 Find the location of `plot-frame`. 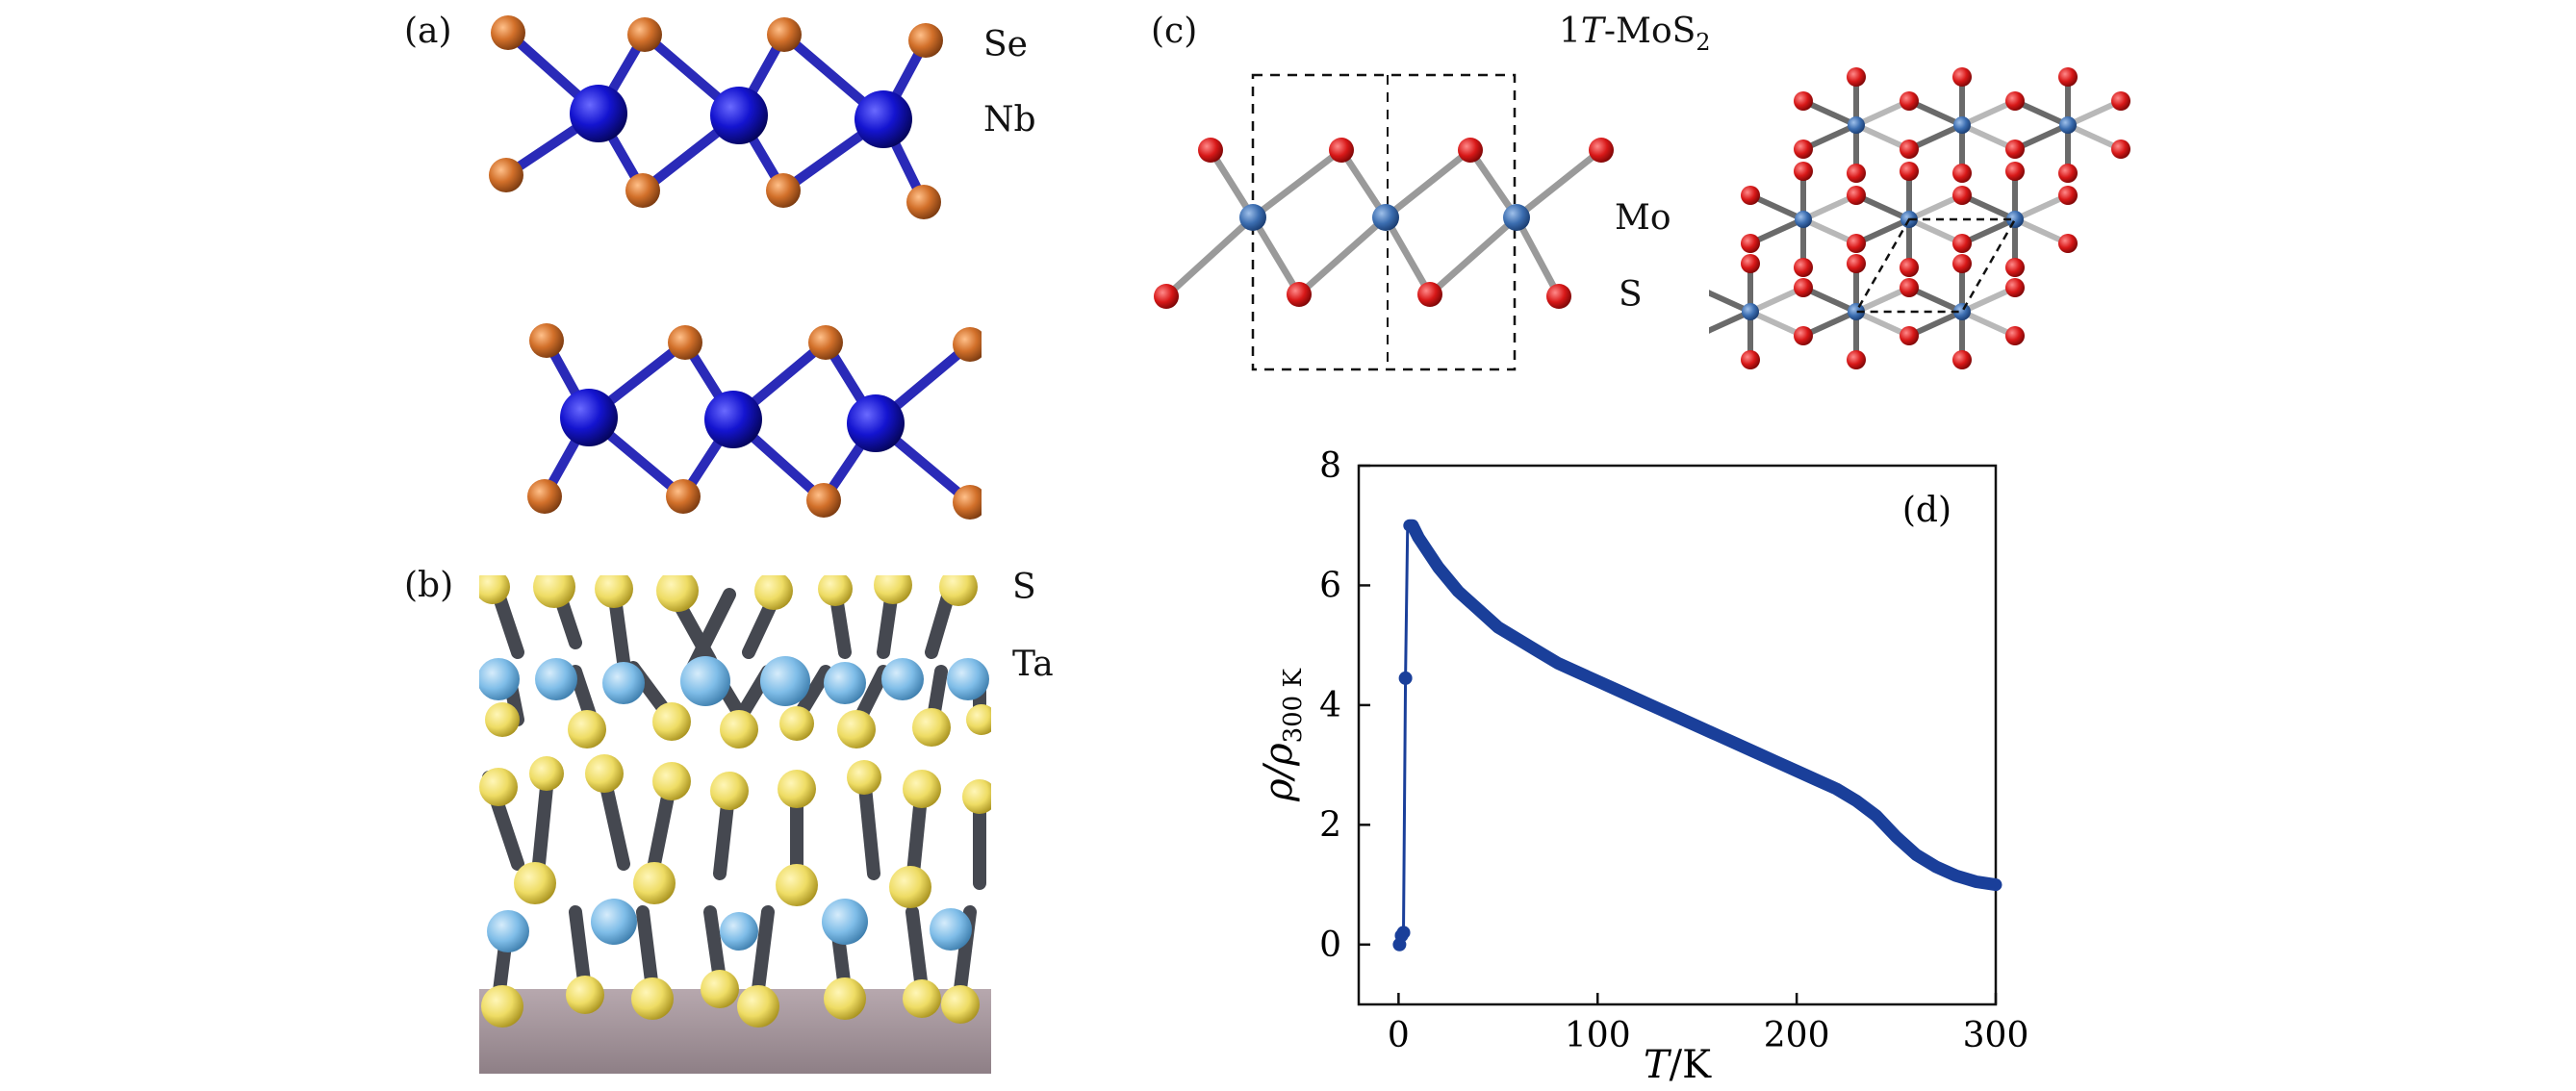

plot-frame is located at coordinates (1677, 735).